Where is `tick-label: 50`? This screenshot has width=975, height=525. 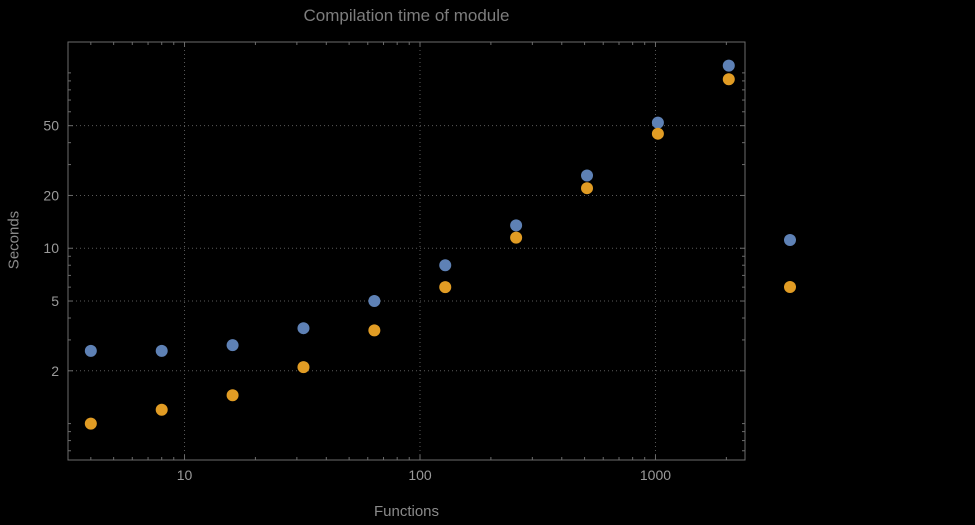
tick-label: 50 is located at coordinates (51, 126).